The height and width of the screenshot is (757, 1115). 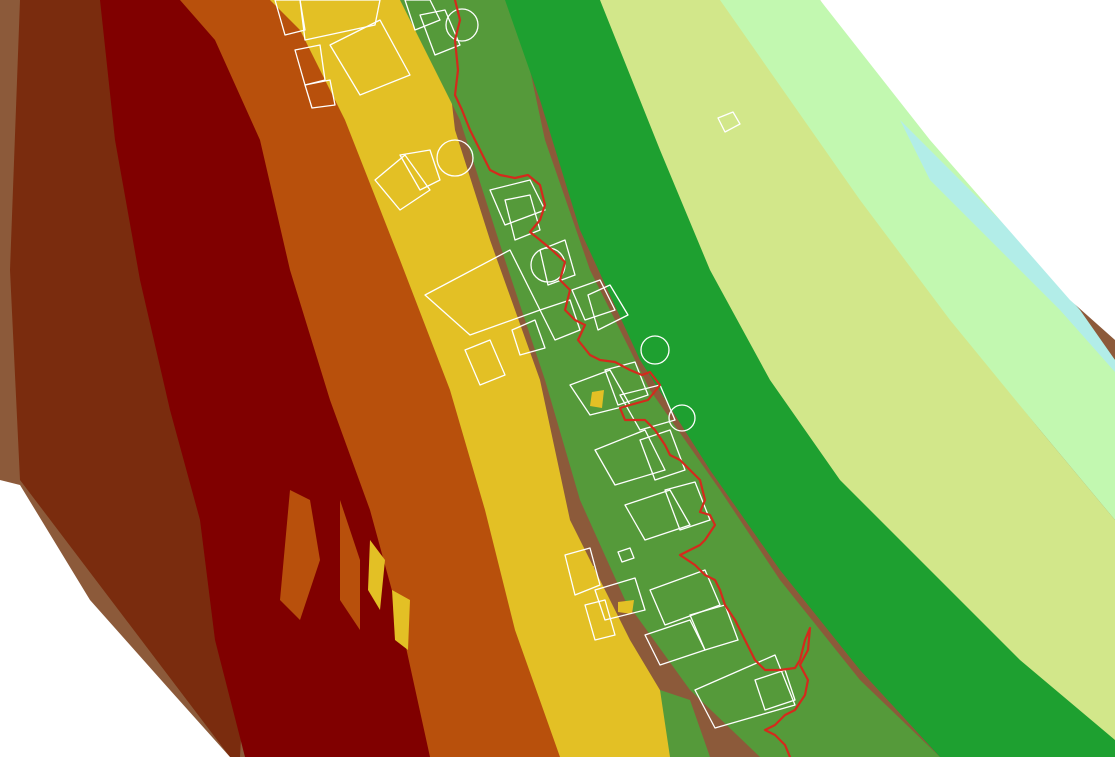 What do you see at coordinates (1007, 246) in the screenshot?
I see `band-cyan` at bounding box center [1007, 246].